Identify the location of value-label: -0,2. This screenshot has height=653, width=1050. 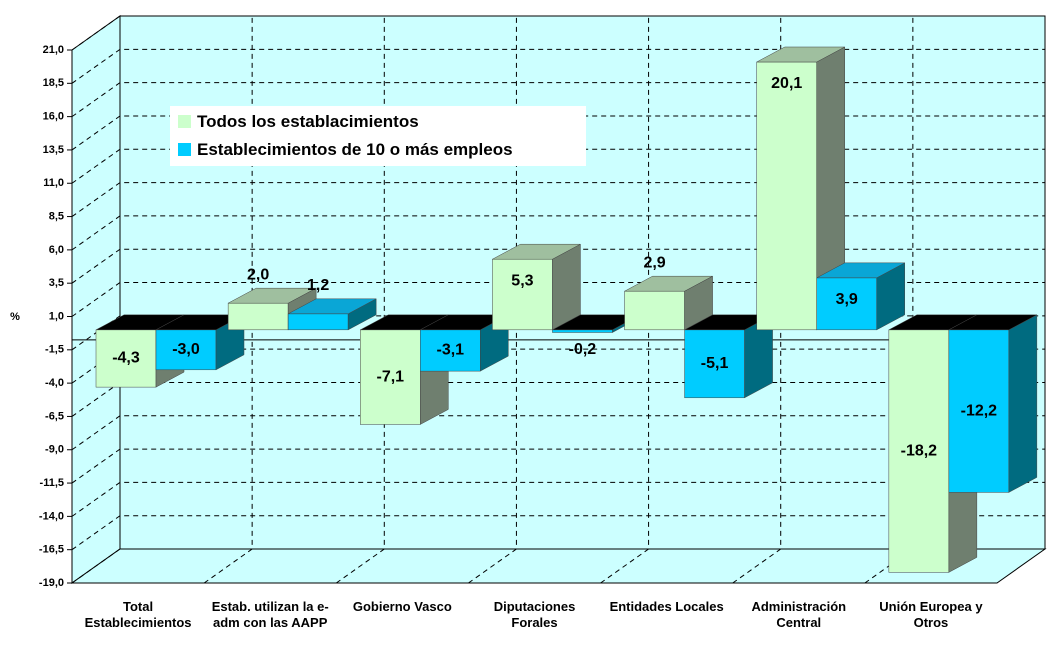
(583, 349).